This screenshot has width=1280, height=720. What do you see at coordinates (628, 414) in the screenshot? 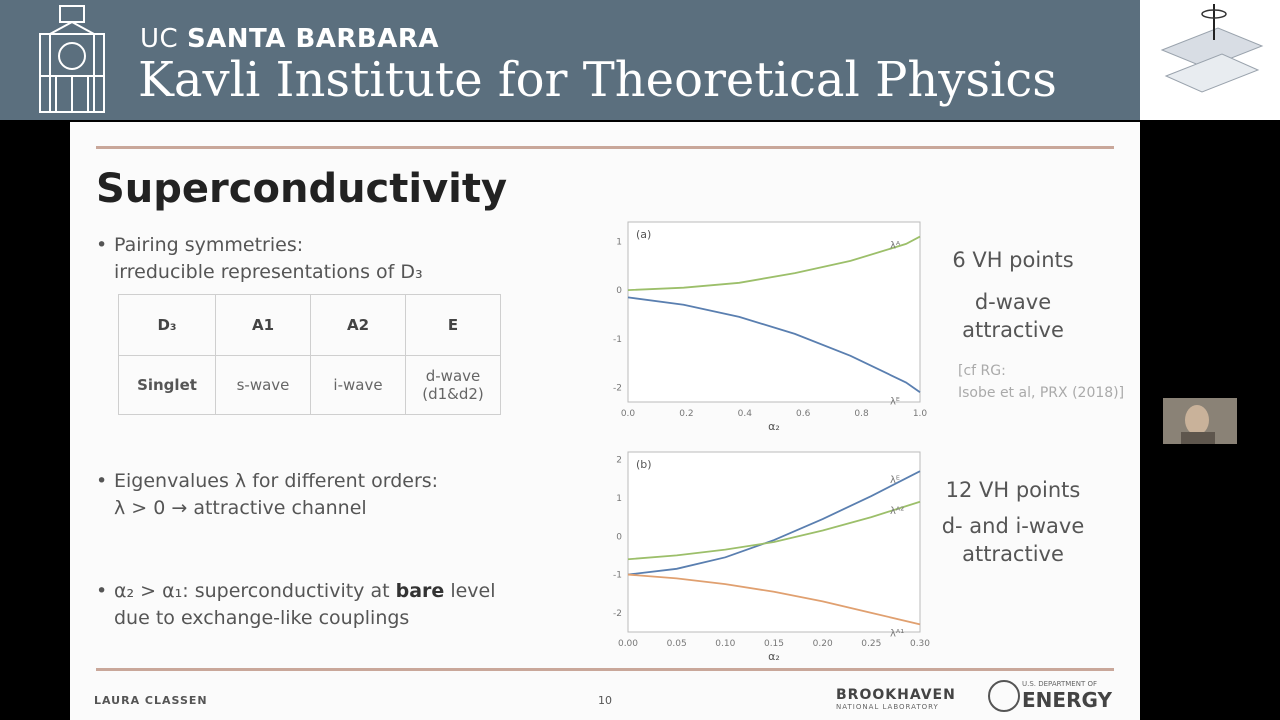
I see `x-tick-label: 0.0` at bounding box center [628, 414].